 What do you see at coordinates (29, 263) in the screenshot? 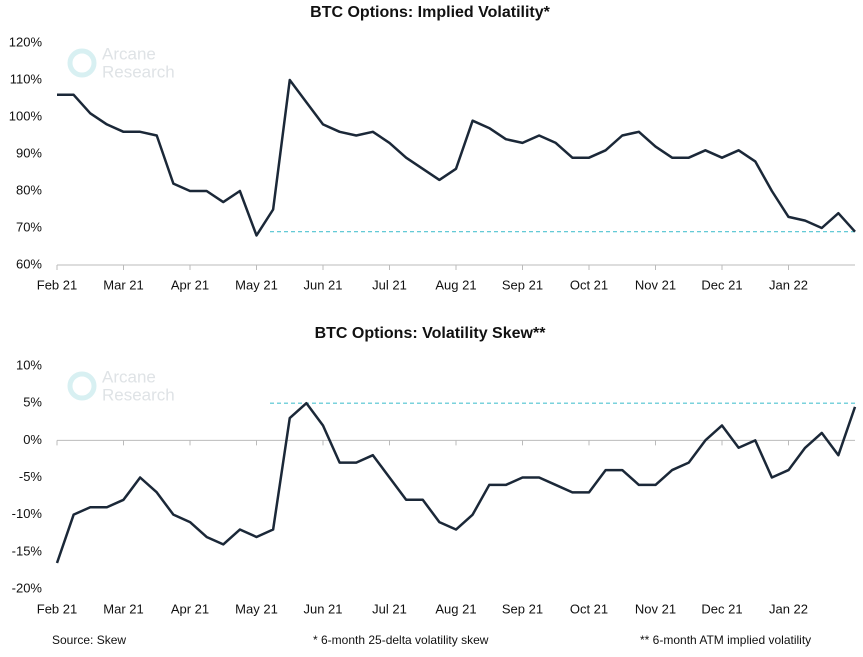
I see `y-tick-label: 60%` at bounding box center [29, 263].